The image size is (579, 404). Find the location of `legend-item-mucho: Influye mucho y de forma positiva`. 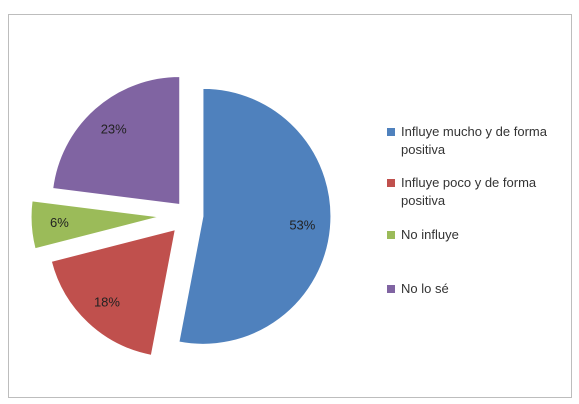

legend-item-mucho: Influye mucho y de forma positiva is located at coordinates (478, 141).